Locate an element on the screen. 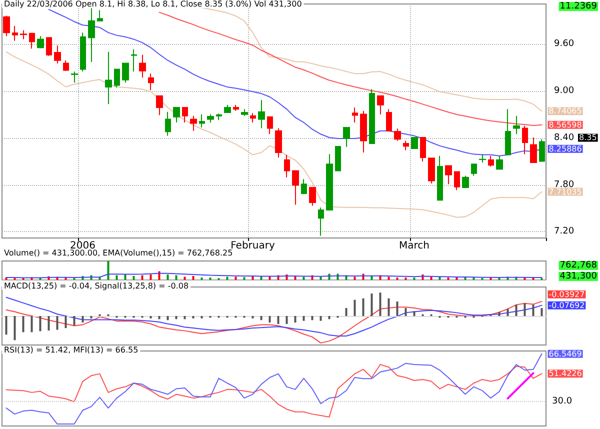 This screenshot has height=429, width=600. text: 762,768 is located at coordinates (579, 265).